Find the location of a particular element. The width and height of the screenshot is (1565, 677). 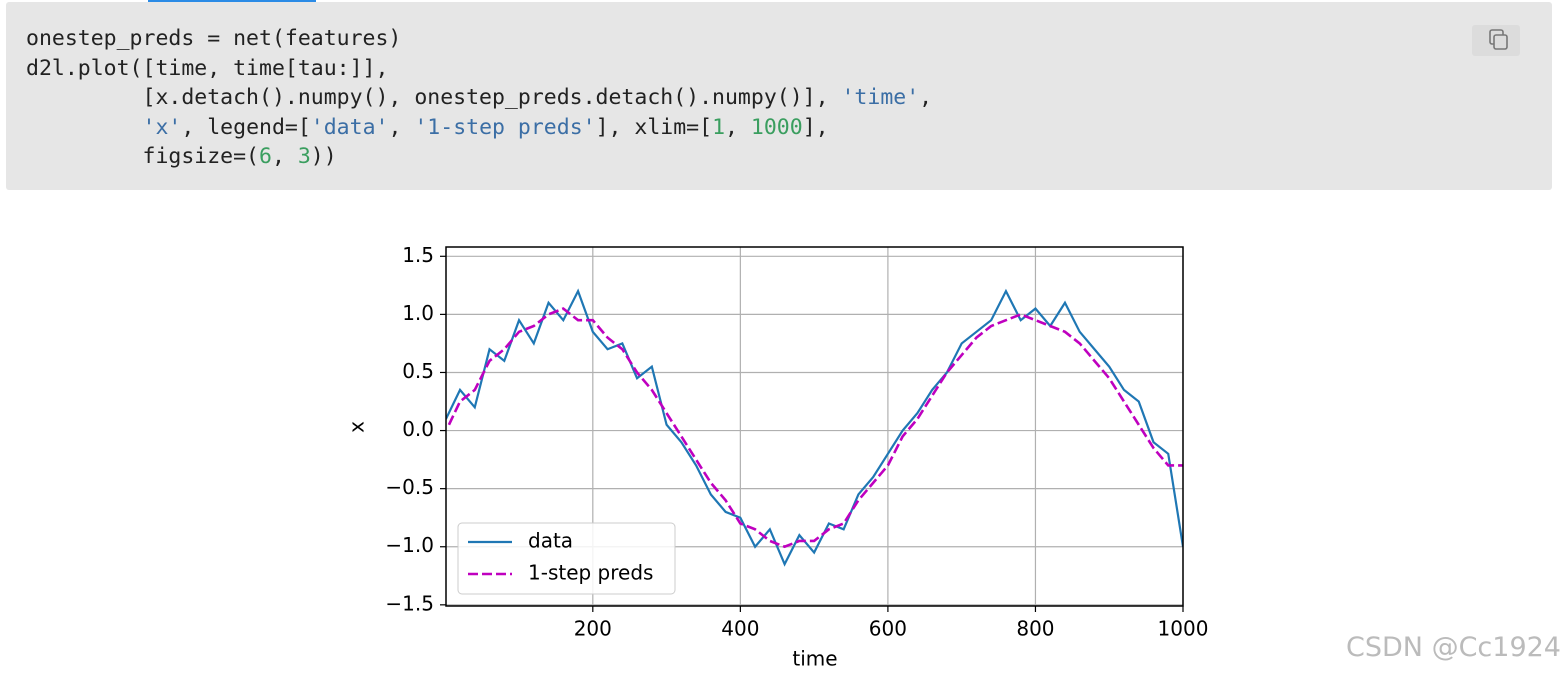

copy-icon is located at coordinates (1498, 39).